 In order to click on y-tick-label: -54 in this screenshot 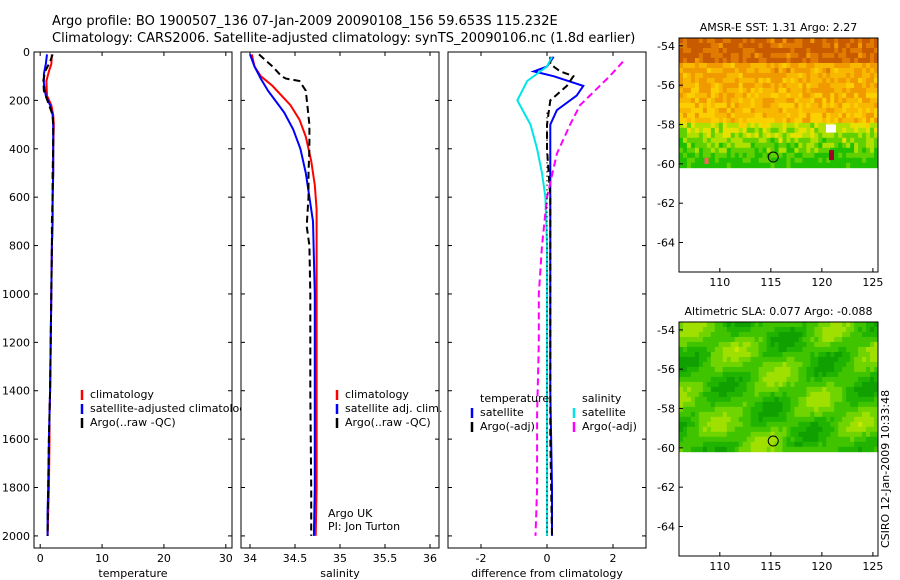, I will do `click(666, 46)`.